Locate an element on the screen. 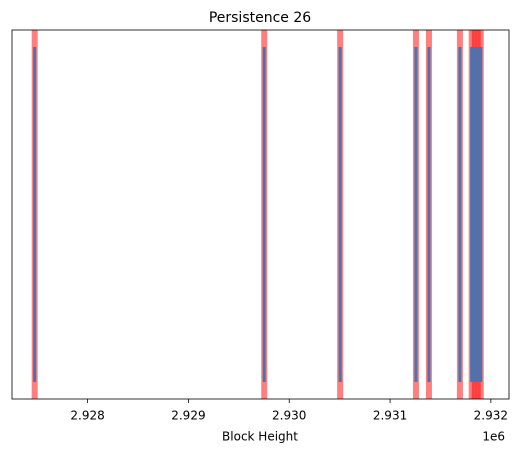 The height and width of the screenshot is (453, 519). x-offset-label: 1e6 is located at coordinates (493, 437).